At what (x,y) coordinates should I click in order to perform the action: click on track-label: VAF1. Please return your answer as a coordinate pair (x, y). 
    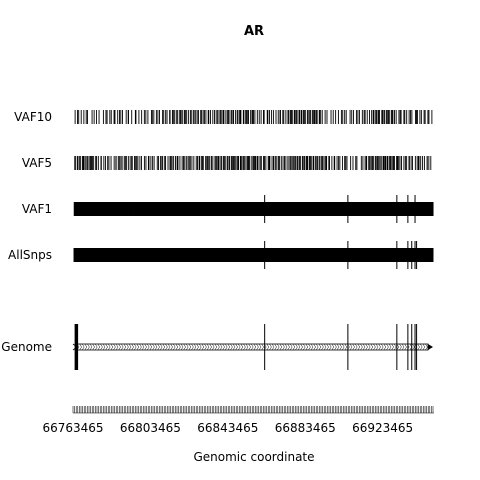
    Looking at the image, I should click on (37, 209).